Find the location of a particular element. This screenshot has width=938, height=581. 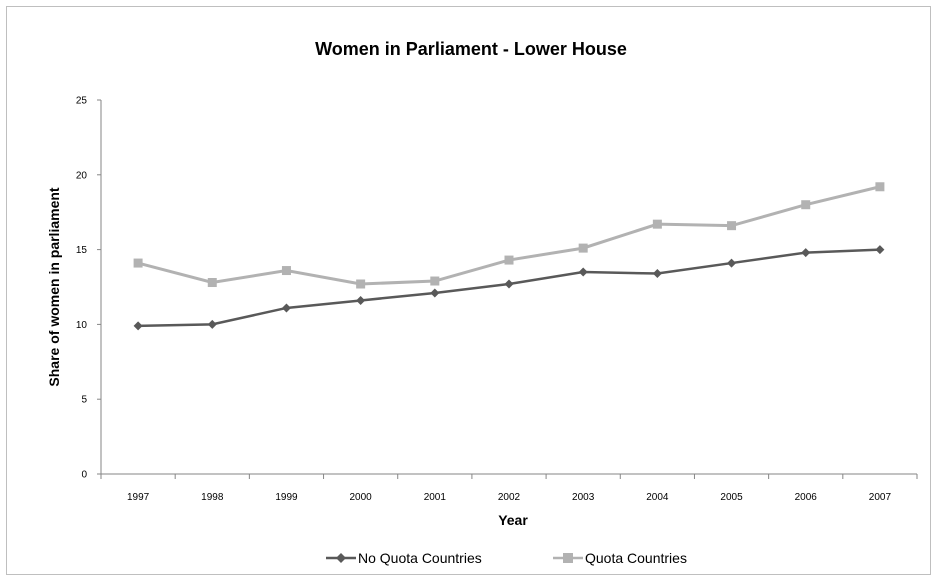

series-quota is located at coordinates (509, 235).